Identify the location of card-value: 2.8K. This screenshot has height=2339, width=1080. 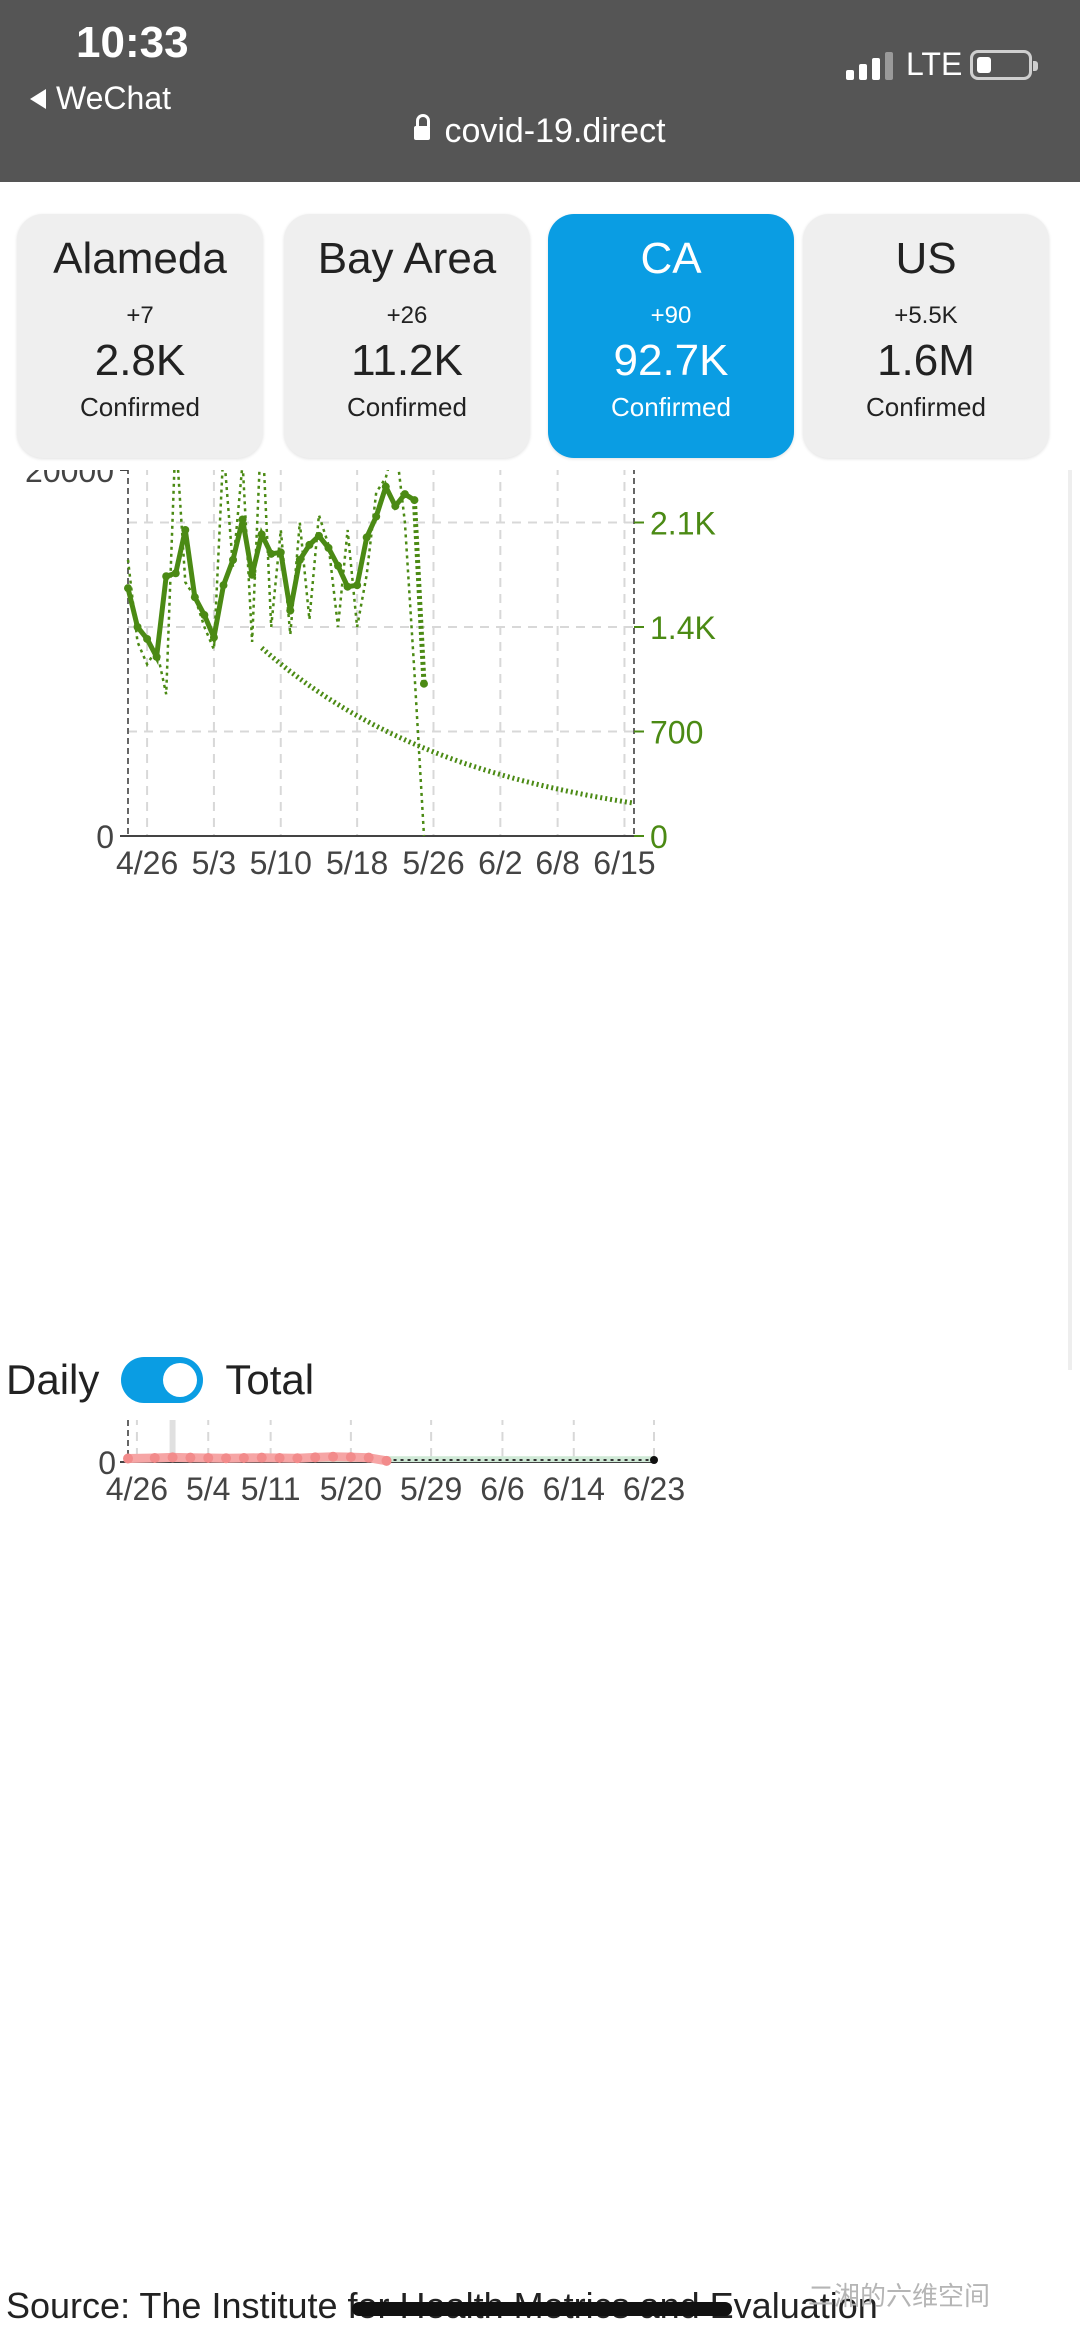
(140, 360).